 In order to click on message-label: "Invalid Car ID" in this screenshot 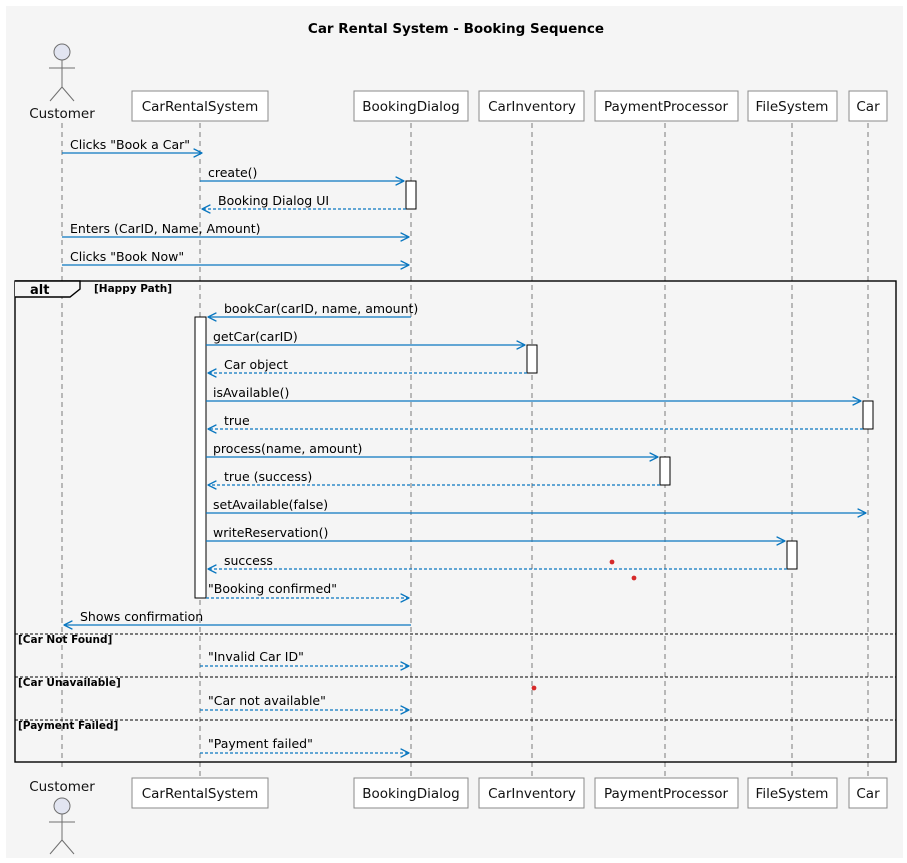, I will do `click(256, 656)`.